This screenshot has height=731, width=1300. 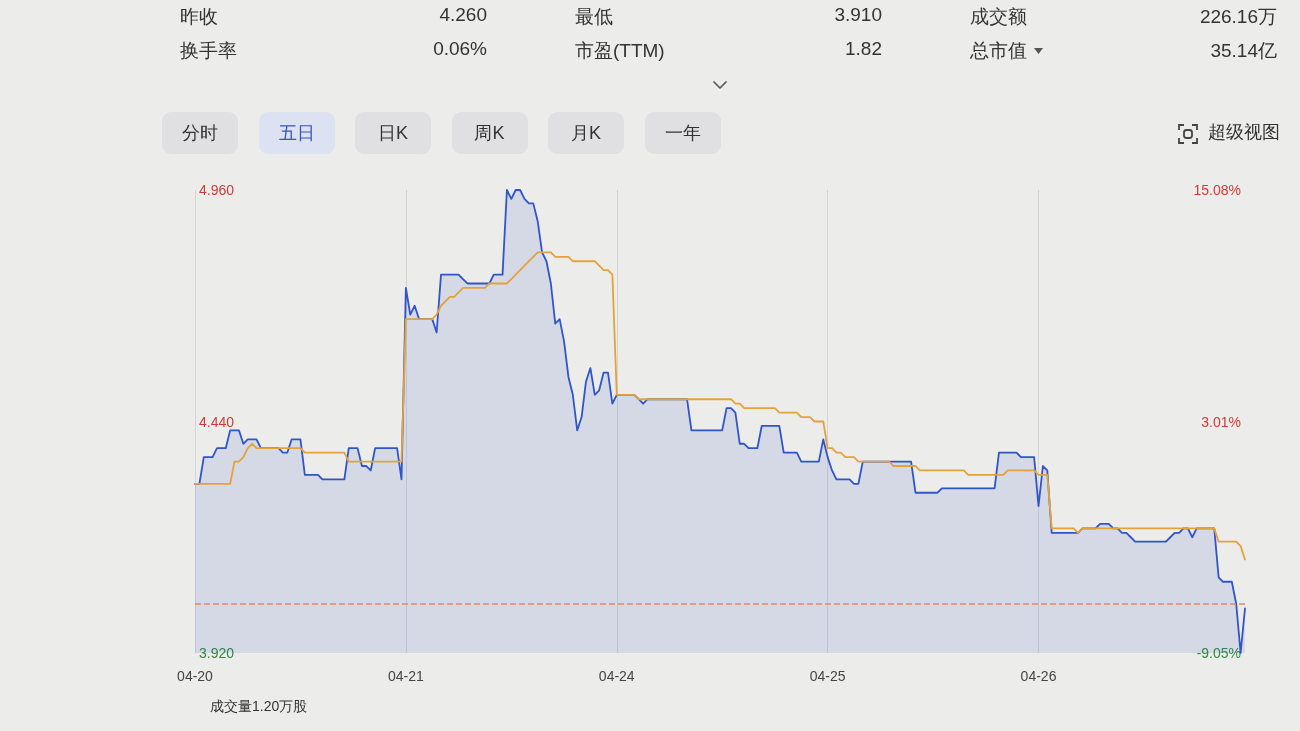 I want to click on text: 226.16万, so click(x=1237, y=17).